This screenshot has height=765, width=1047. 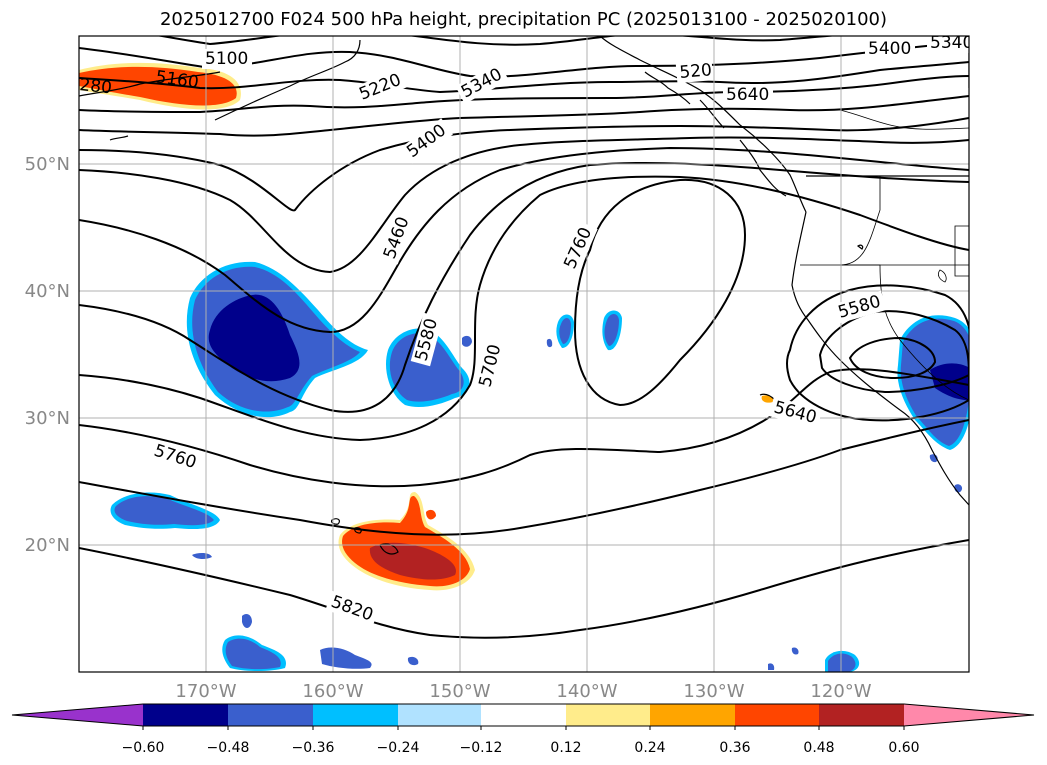 I want to click on lon-label-120w: 120°W, so click(x=840, y=691).